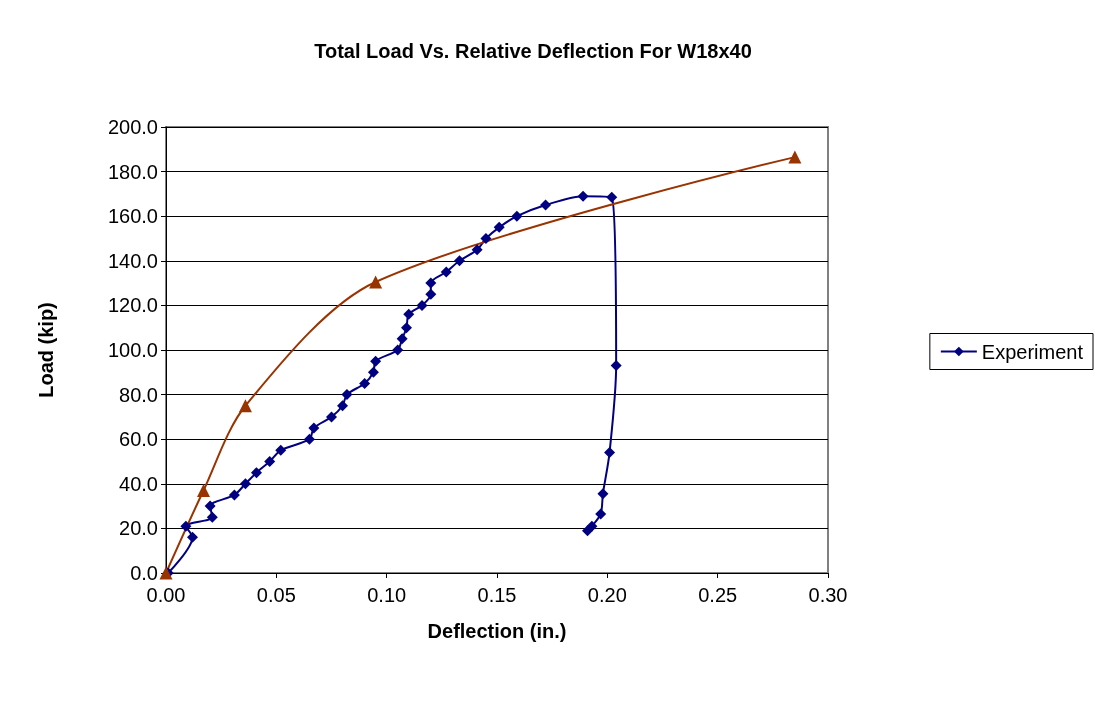 The height and width of the screenshot is (703, 1113). Describe the element at coordinates (138, 483) in the screenshot. I see `y-tick-label: 40.0` at that location.